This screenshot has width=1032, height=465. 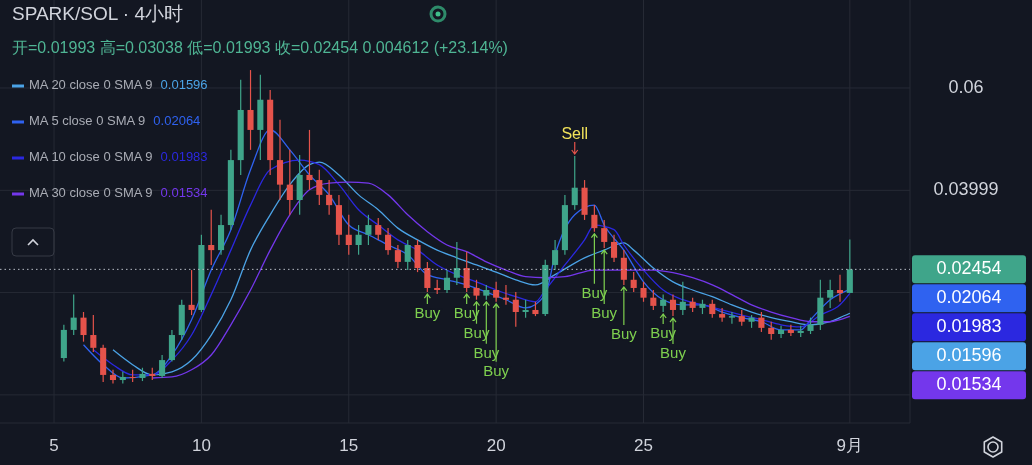 I want to click on y-tick-label: 0.06, so click(x=966, y=86).